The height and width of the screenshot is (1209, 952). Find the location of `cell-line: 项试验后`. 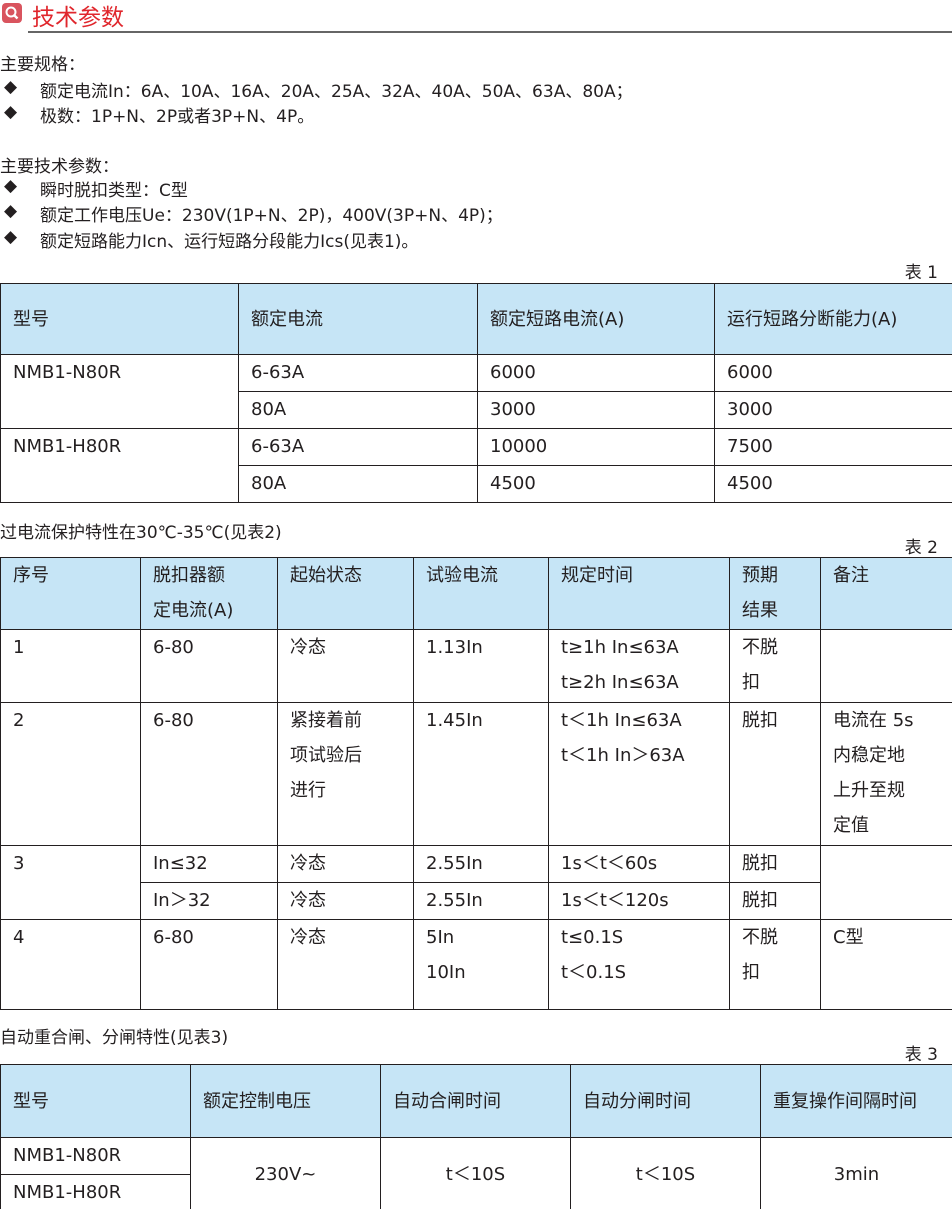

cell-line: 项试验后 is located at coordinates (326, 755).